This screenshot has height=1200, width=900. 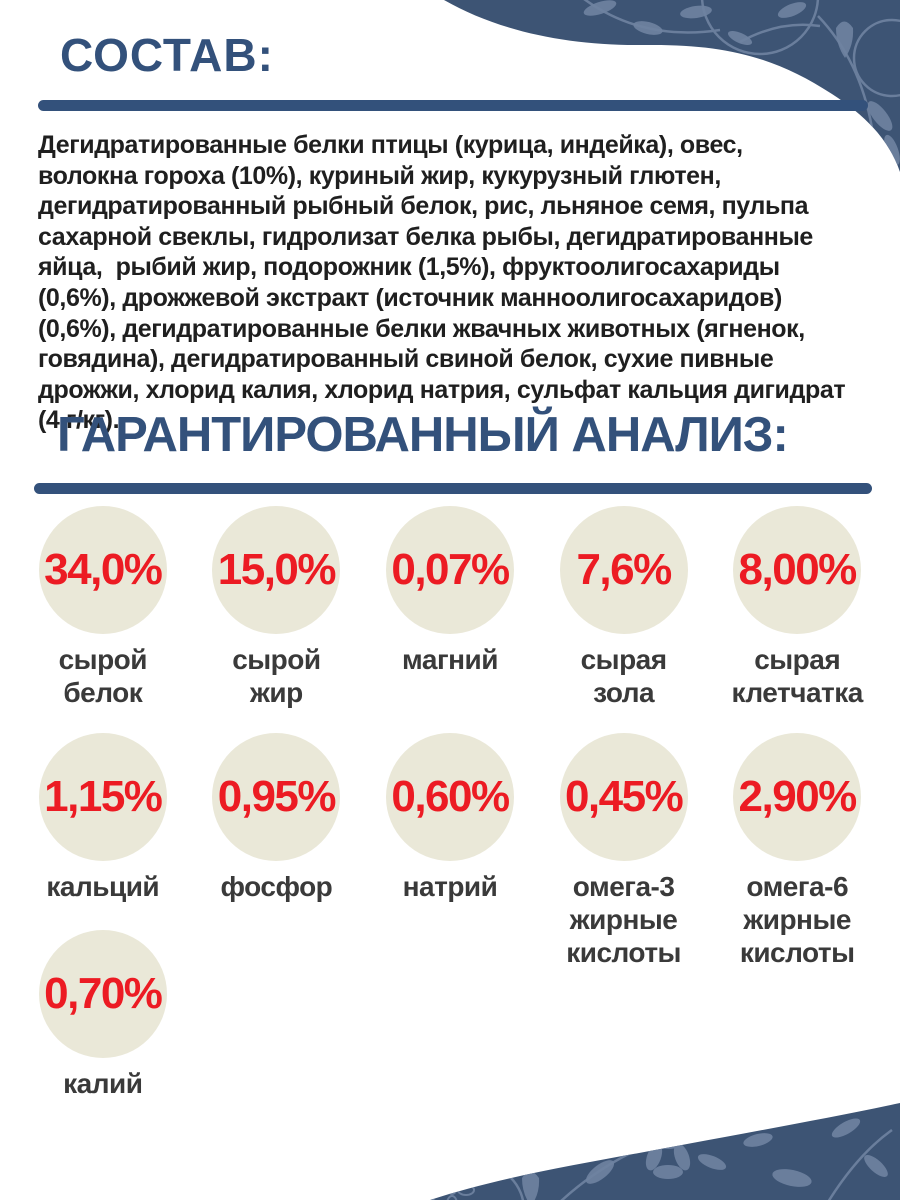 I want to click on stat-crude-fiber: 8,00% сырая клетчатка, so click(x=797, y=619).